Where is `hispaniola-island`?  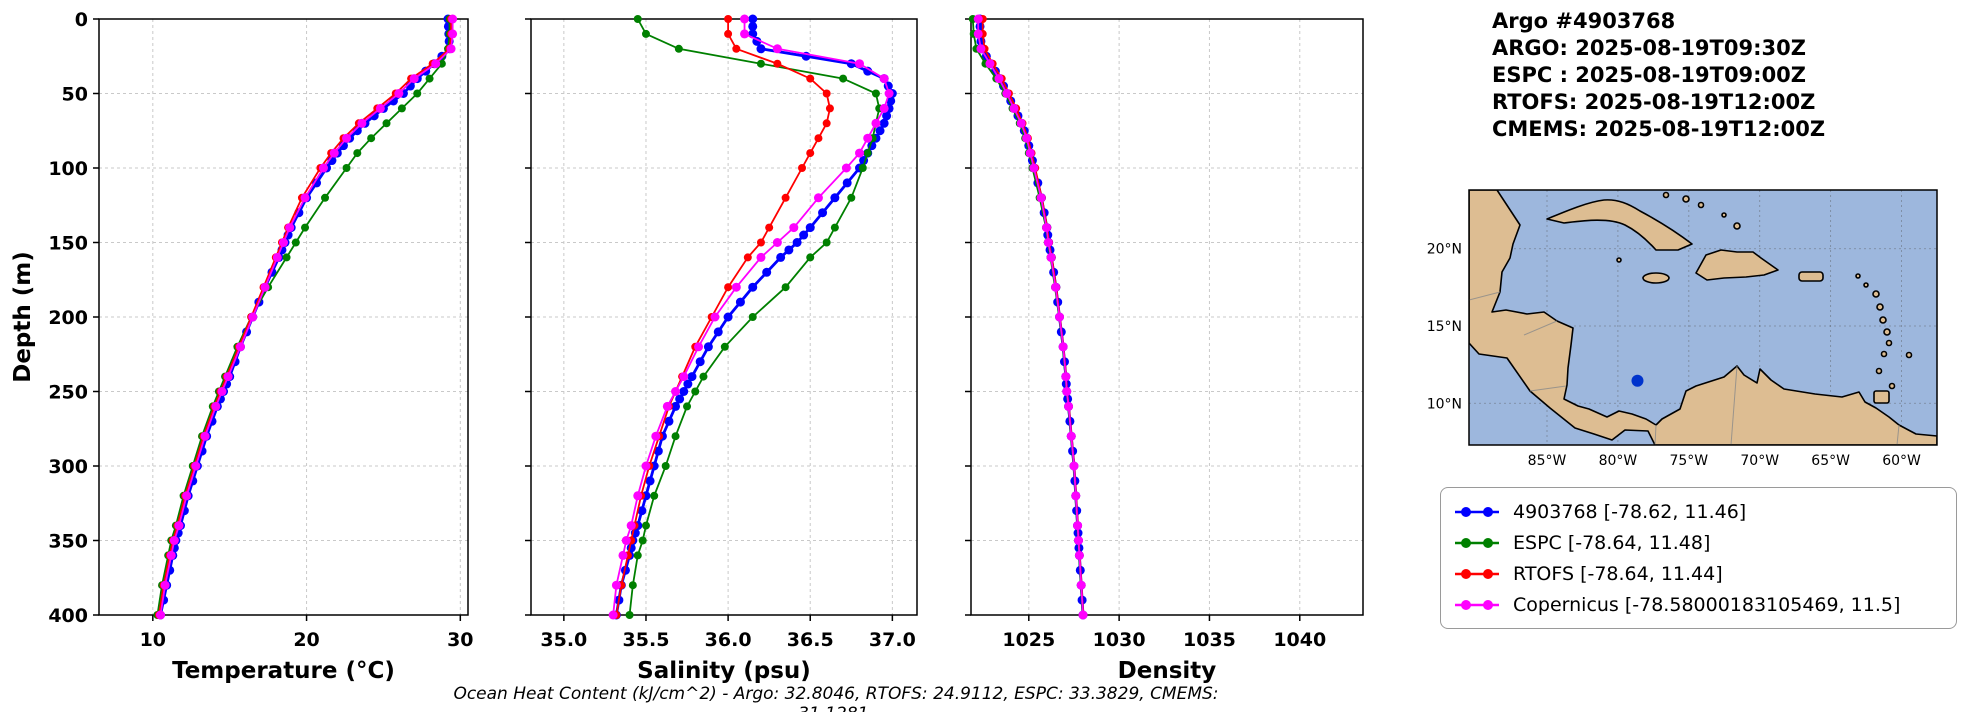 hispaniola-island is located at coordinates (1737, 265).